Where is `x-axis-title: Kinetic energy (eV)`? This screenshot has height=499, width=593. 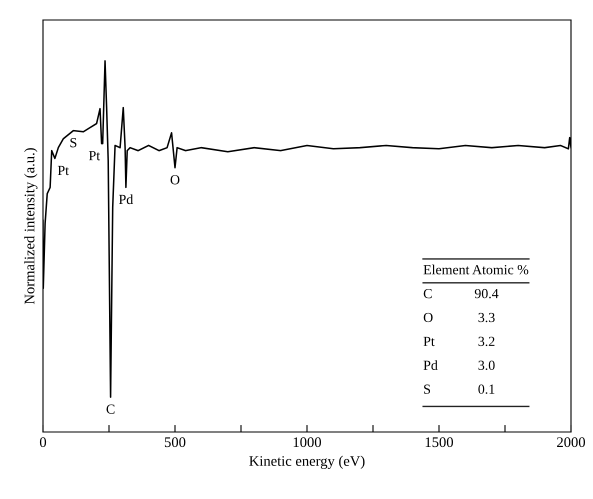
x-axis-title: Kinetic energy (eV) is located at coordinates (307, 462).